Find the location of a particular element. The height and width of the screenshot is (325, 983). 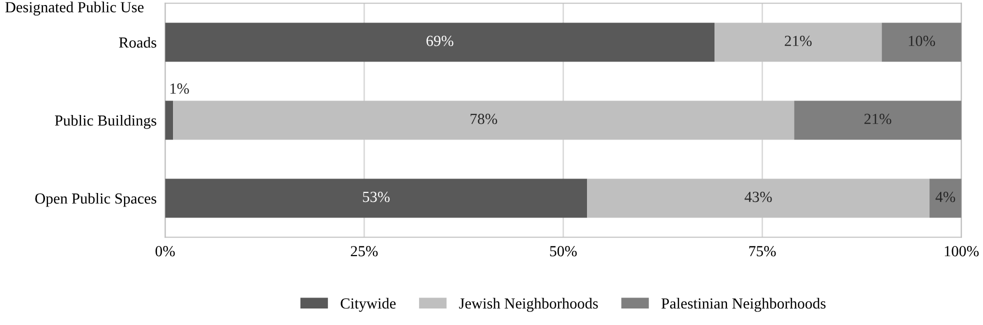

data-label: 10% is located at coordinates (922, 41).